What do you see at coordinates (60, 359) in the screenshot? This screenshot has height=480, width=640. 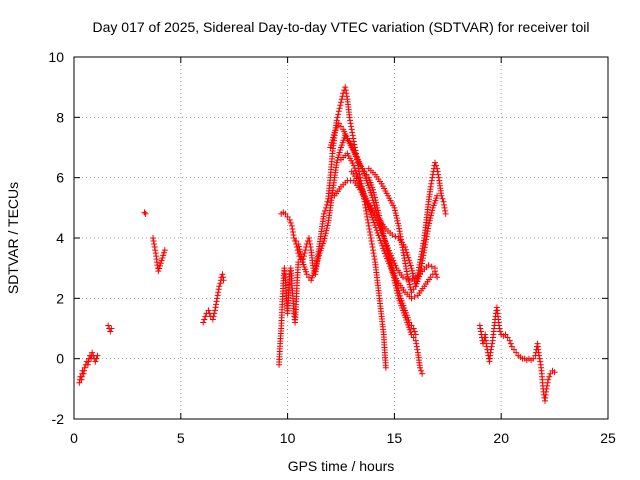 I see `y-tick-label: 0` at bounding box center [60, 359].